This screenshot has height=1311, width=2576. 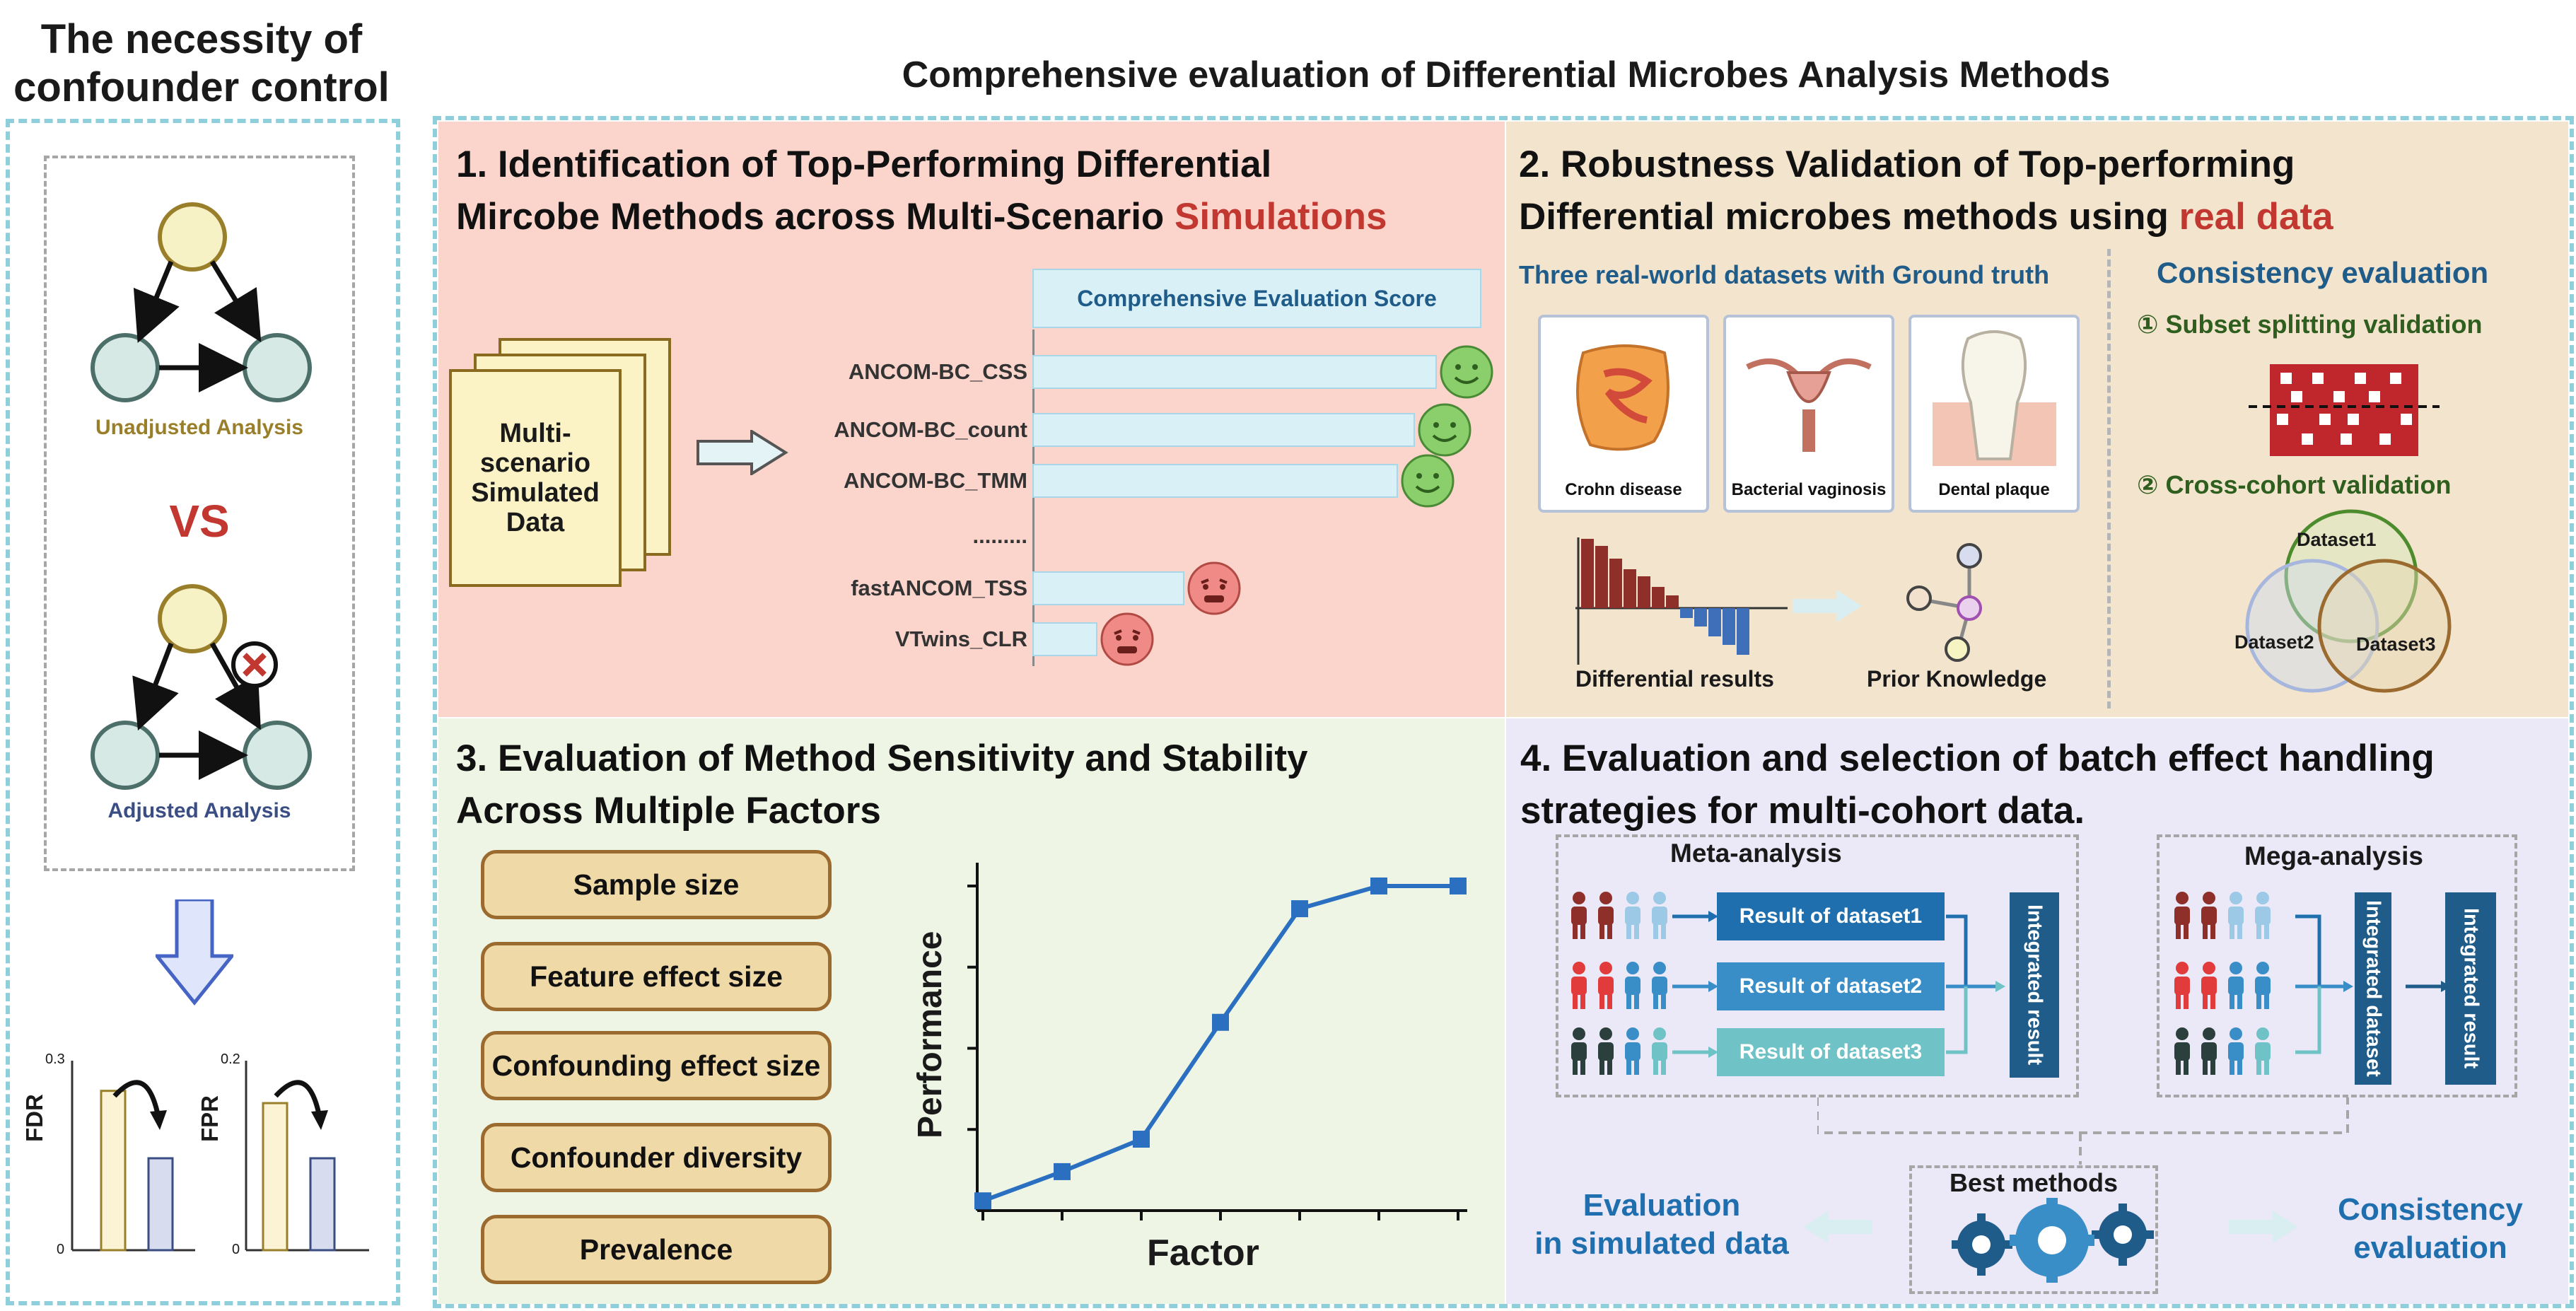 What do you see at coordinates (201, 496) in the screenshot?
I see `dag-diagrams` at bounding box center [201, 496].